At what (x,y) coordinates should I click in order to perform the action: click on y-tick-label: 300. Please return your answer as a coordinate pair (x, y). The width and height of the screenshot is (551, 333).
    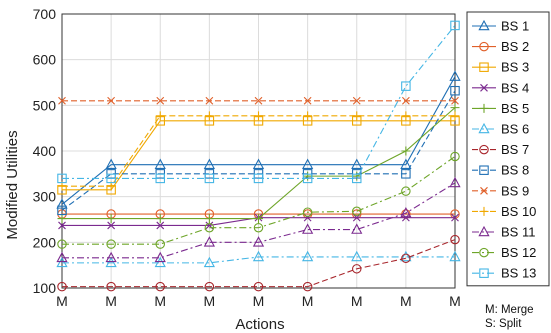
    Looking at the image, I should click on (45, 197).